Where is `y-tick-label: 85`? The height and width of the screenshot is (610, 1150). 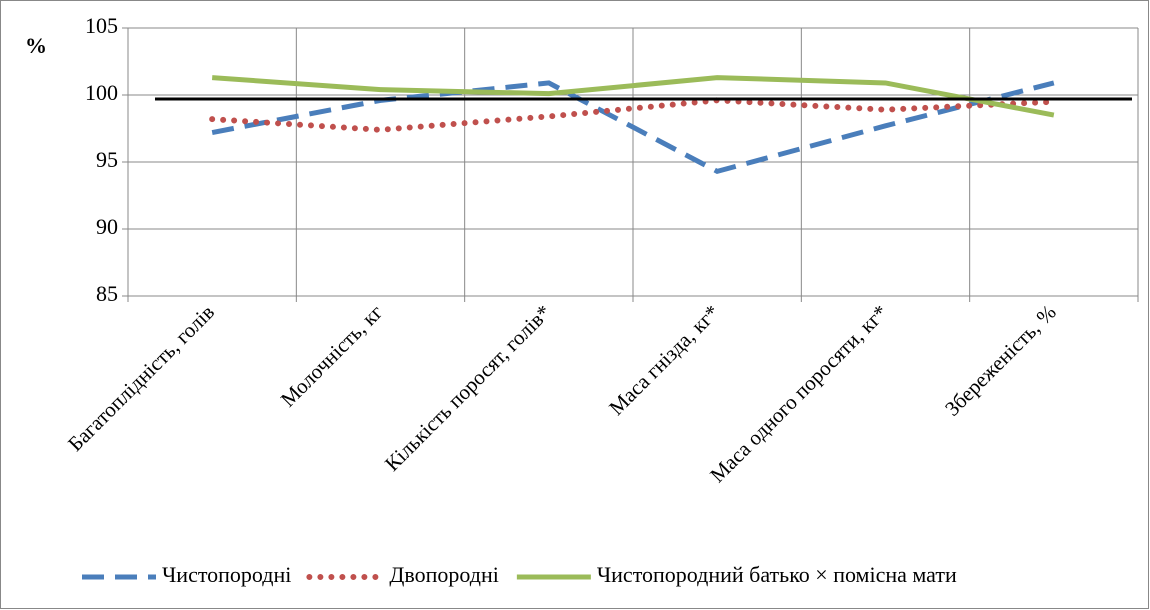 y-tick-label: 85 is located at coordinates (107, 293).